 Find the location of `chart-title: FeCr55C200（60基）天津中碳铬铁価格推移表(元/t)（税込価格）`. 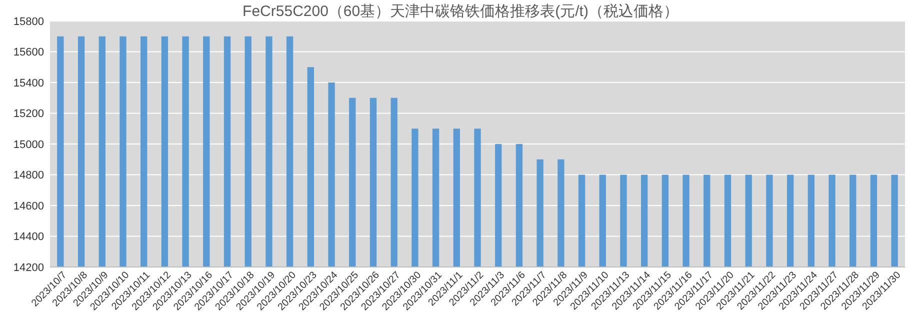

chart-title: FeCr55C200（60基）天津中碳铬铁価格推移表(元/t)（税込価格） is located at coordinates (460, 11).